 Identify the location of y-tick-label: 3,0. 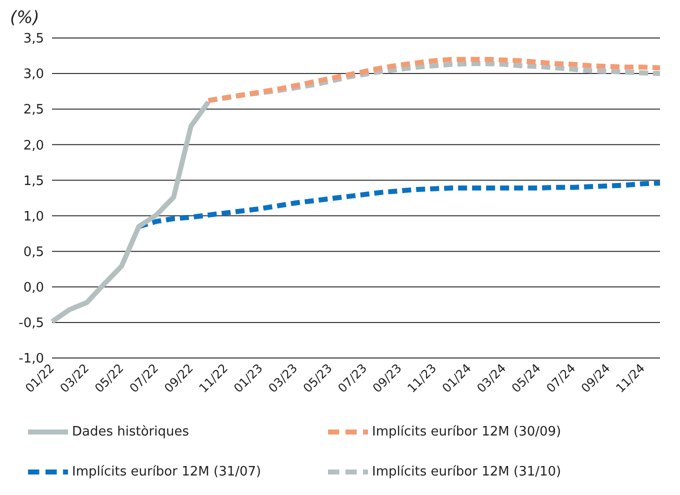
(33, 74).